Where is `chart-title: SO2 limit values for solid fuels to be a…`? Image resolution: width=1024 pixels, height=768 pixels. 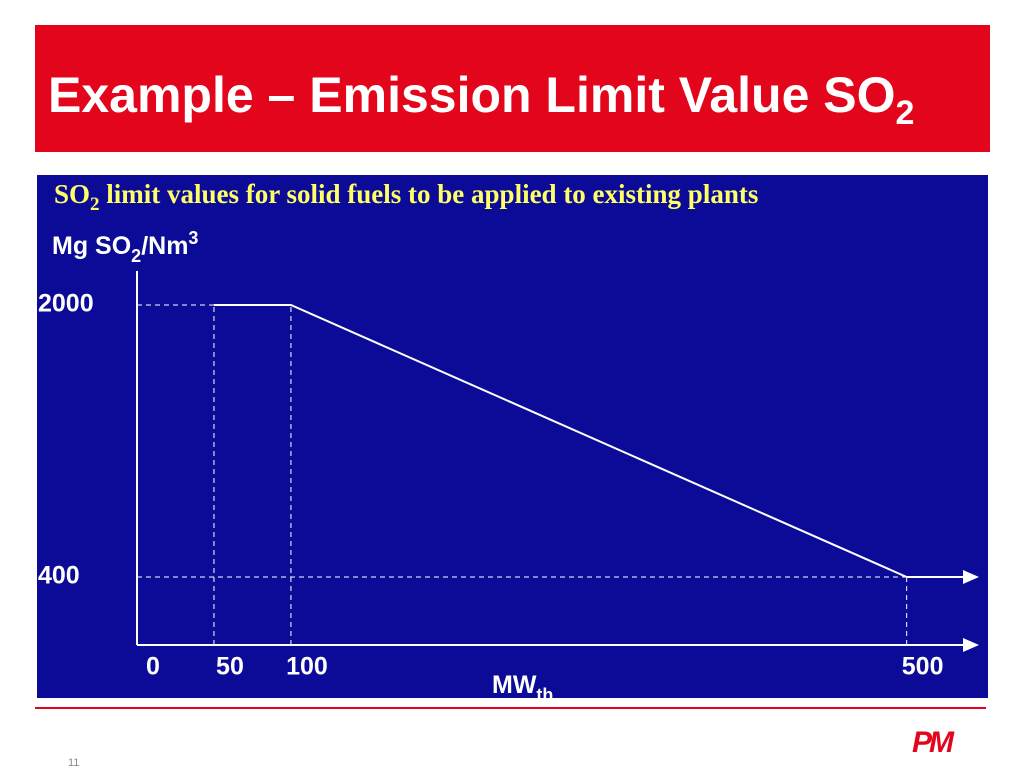 chart-title: SO2 limit values for solid fuels to be a… is located at coordinates (406, 197).